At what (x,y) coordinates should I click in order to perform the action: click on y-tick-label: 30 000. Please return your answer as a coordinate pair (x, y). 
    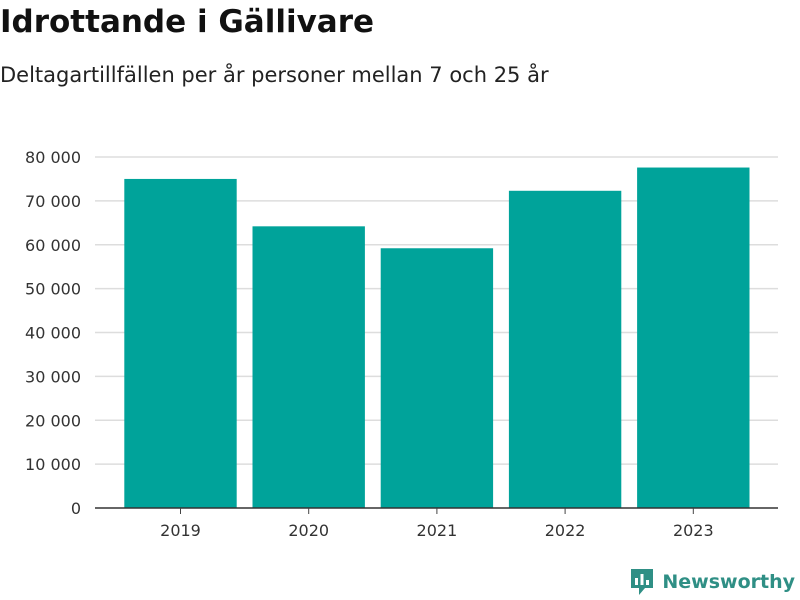
    Looking at the image, I should click on (53, 376).